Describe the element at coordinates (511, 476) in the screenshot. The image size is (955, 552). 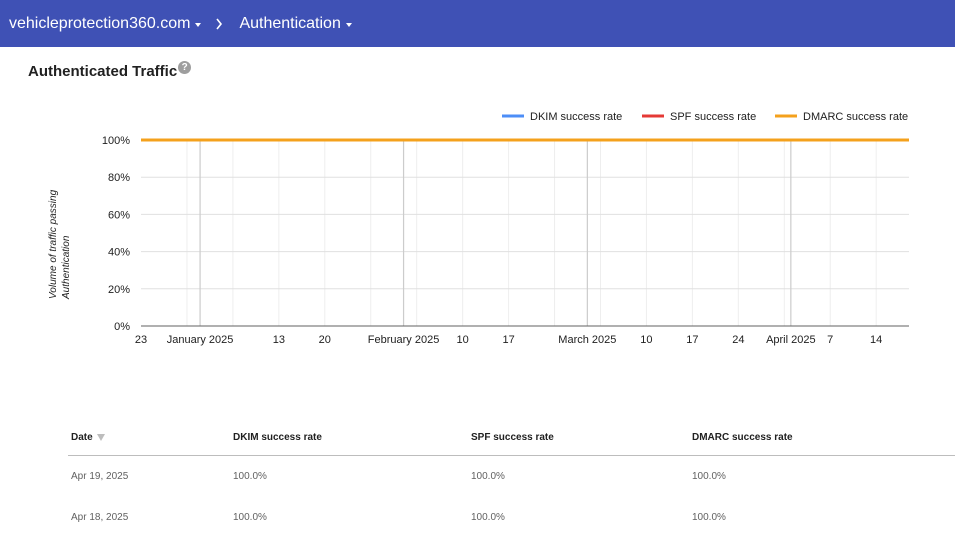
I see `table-row: Apr 19, 2025 100.0% 100.0% 100.0%` at that location.